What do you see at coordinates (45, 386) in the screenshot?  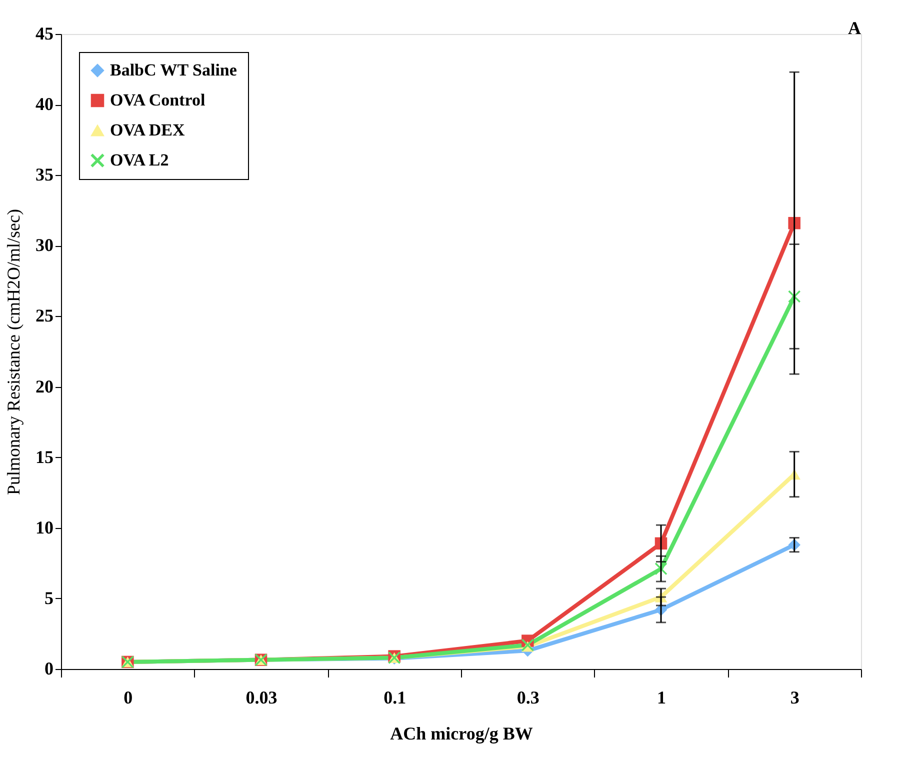 I see `y-tick-label: 20` at bounding box center [45, 386].